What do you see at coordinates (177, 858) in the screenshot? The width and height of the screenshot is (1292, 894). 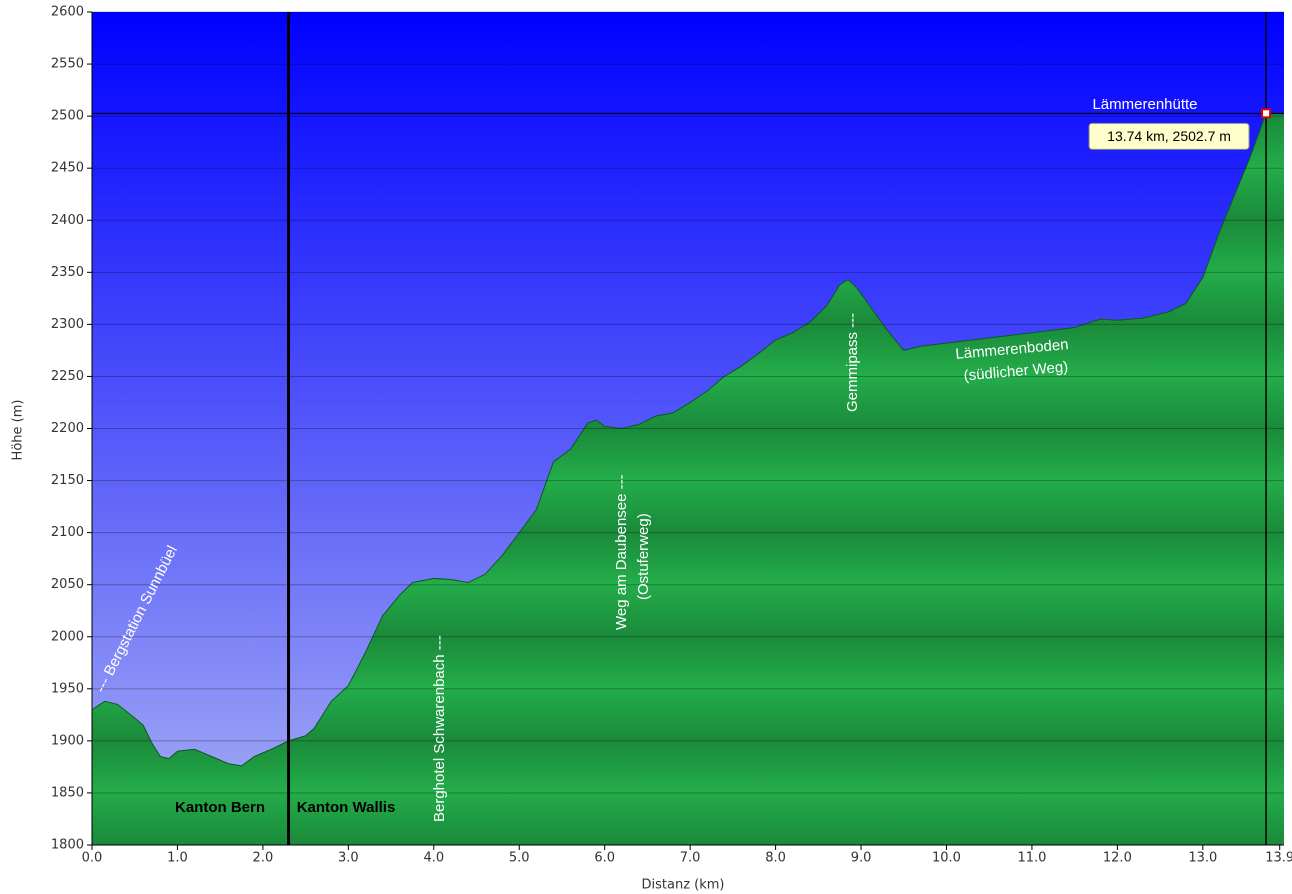 I see `x-tick-label: 1.0` at bounding box center [177, 858].